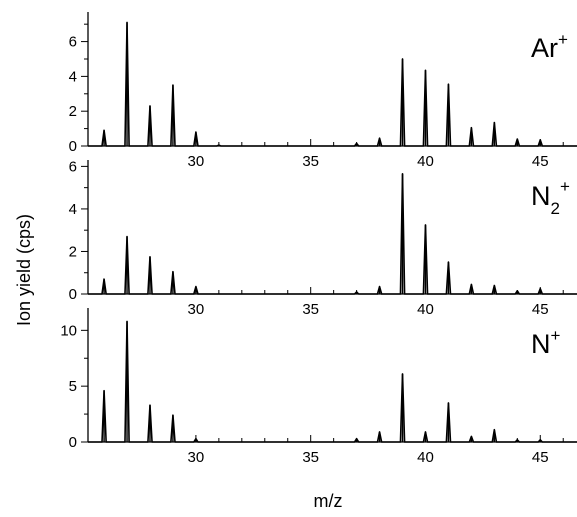 Image resolution: width=577 pixels, height=517 pixels. Describe the element at coordinates (24, 270) in the screenshot. I see `y-axis-title: Ion yield (cps)` at that location.